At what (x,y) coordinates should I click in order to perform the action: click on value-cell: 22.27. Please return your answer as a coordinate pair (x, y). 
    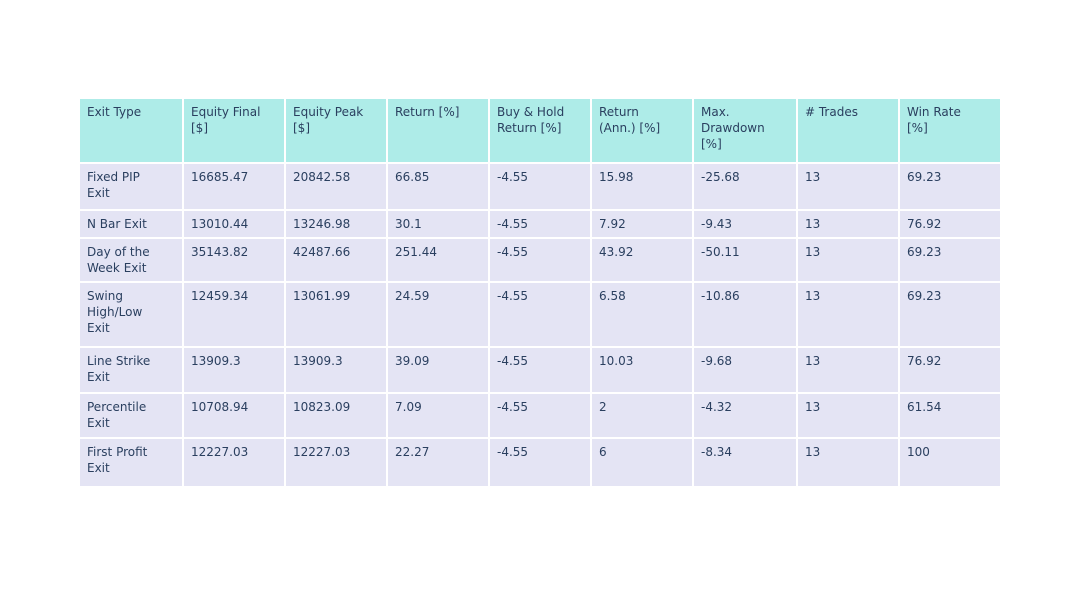
    Looking at the image, I should click on (438, 462).